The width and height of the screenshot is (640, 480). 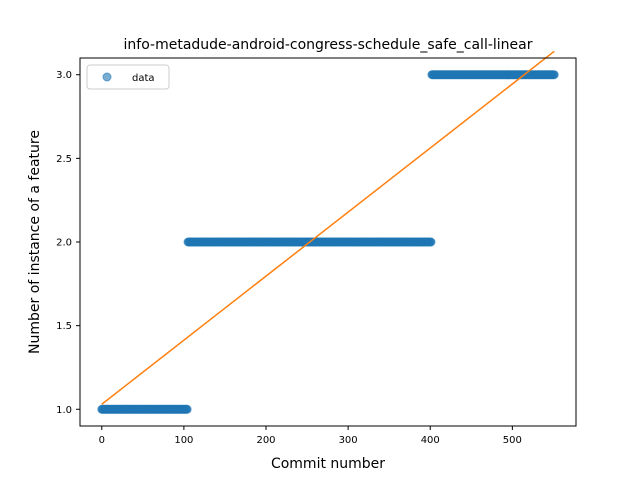 I want to click on y-tick-label: 2.5, so click(x=64, y=159).